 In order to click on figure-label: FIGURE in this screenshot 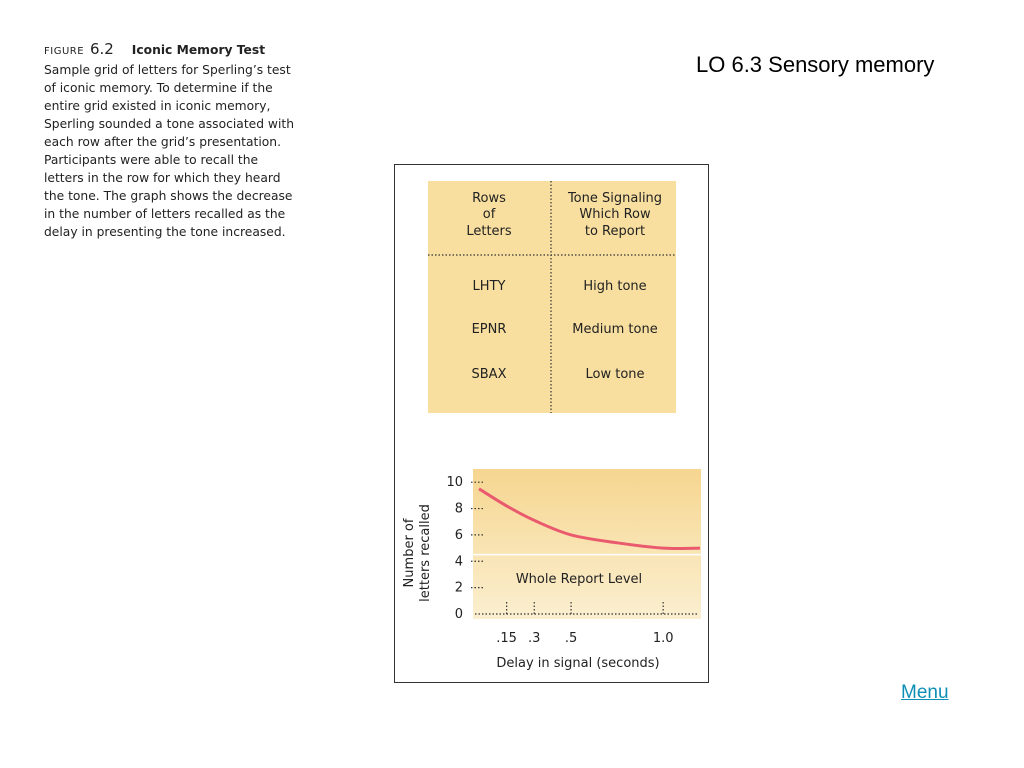, I will do `click(64, 51)`.